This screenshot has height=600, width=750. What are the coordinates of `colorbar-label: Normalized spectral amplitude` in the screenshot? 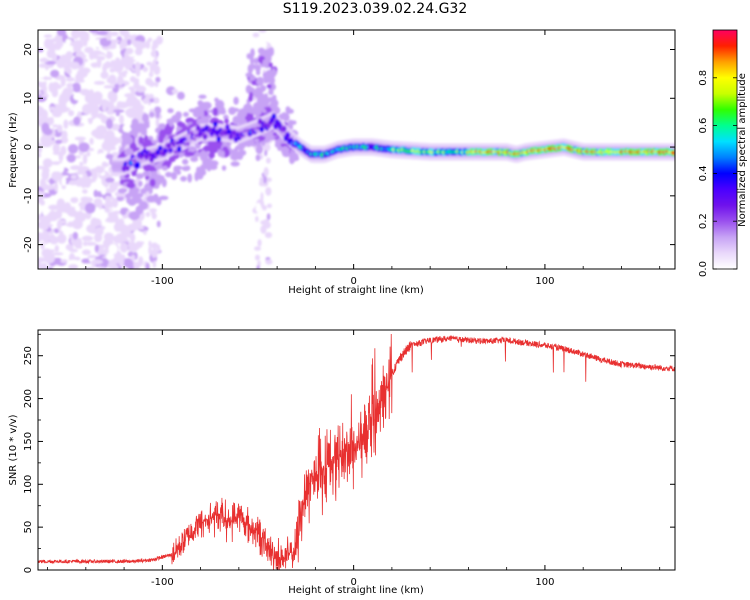 It's located at (742, 150).